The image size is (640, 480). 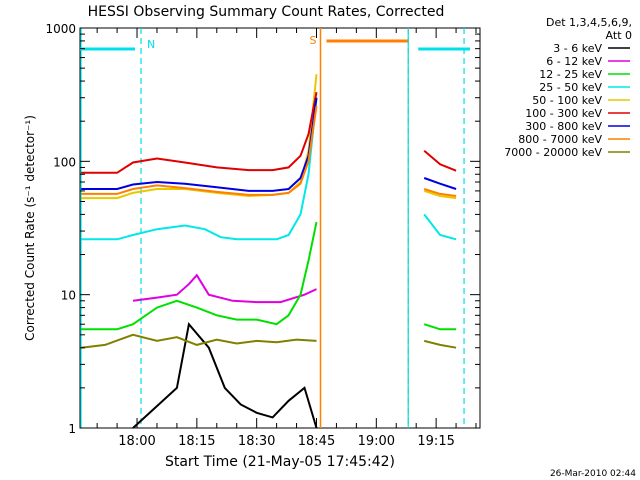 What do you see at coordinates (593, 474) in the screenshot?
I see `footer-timestamp: 26-Mar-2010 02:44` at bounding box center [593, 474].